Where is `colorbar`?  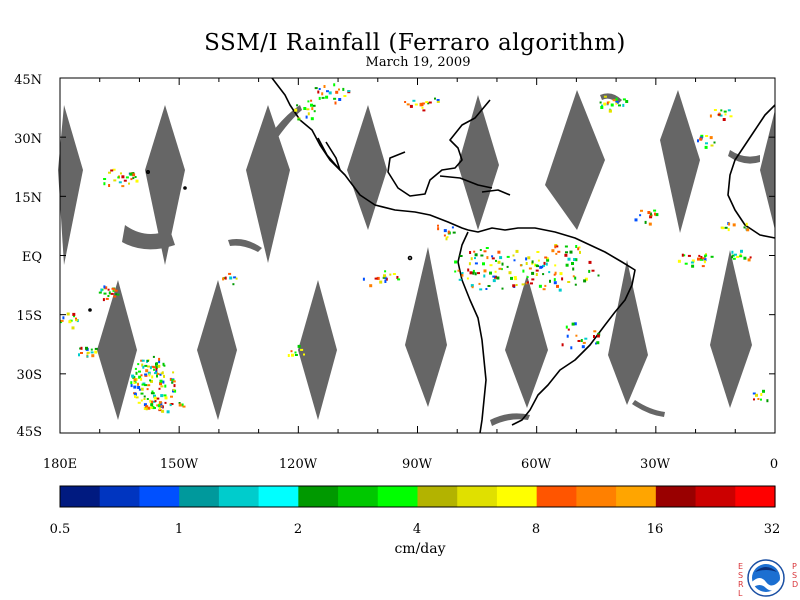 colorbar is located at coordinates (418, 496).